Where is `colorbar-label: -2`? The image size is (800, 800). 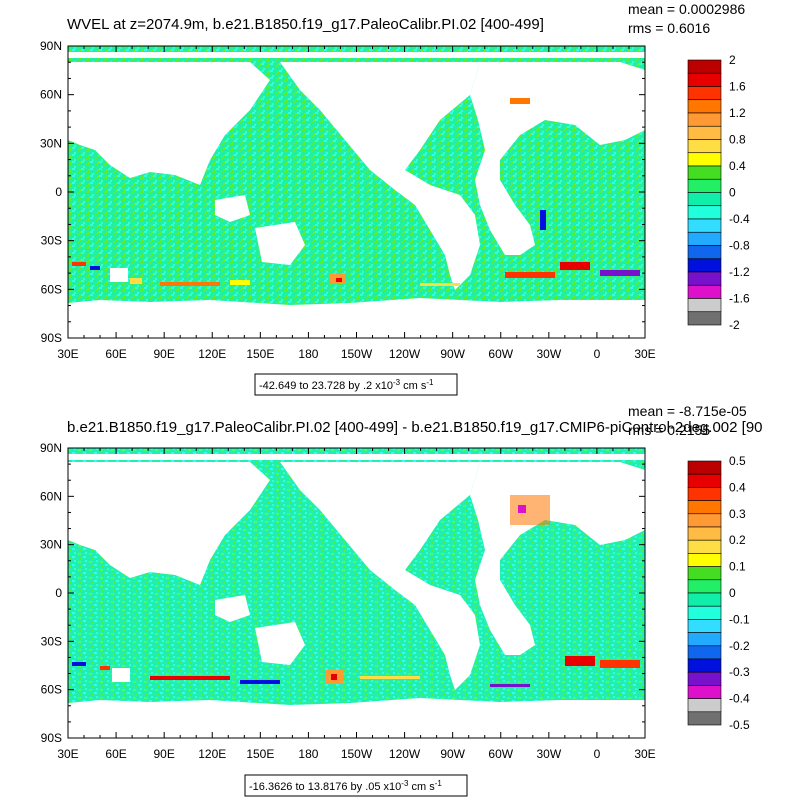
colorbar-label: -2 is located at coordinates (734, 325).